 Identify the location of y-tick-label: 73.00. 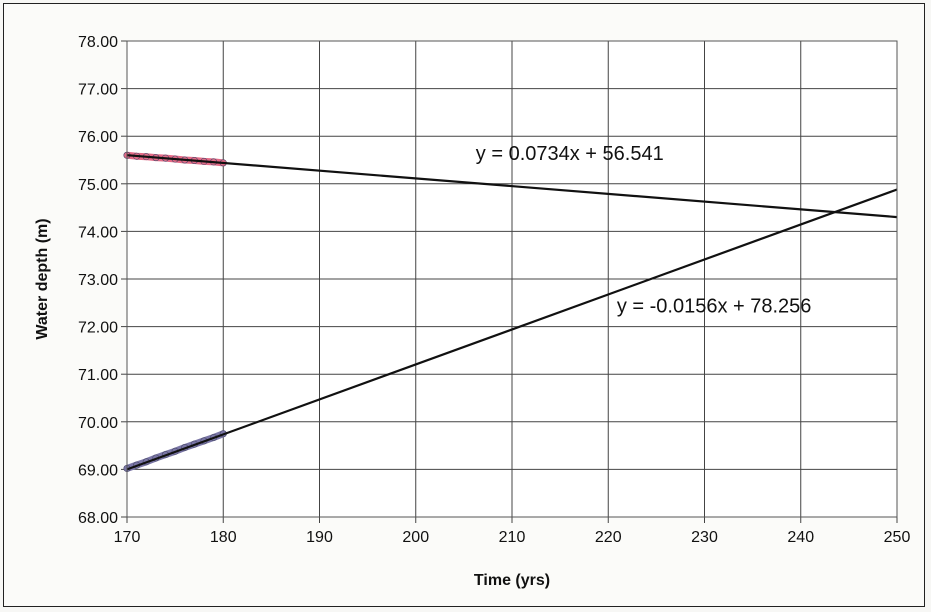
(98, 280).